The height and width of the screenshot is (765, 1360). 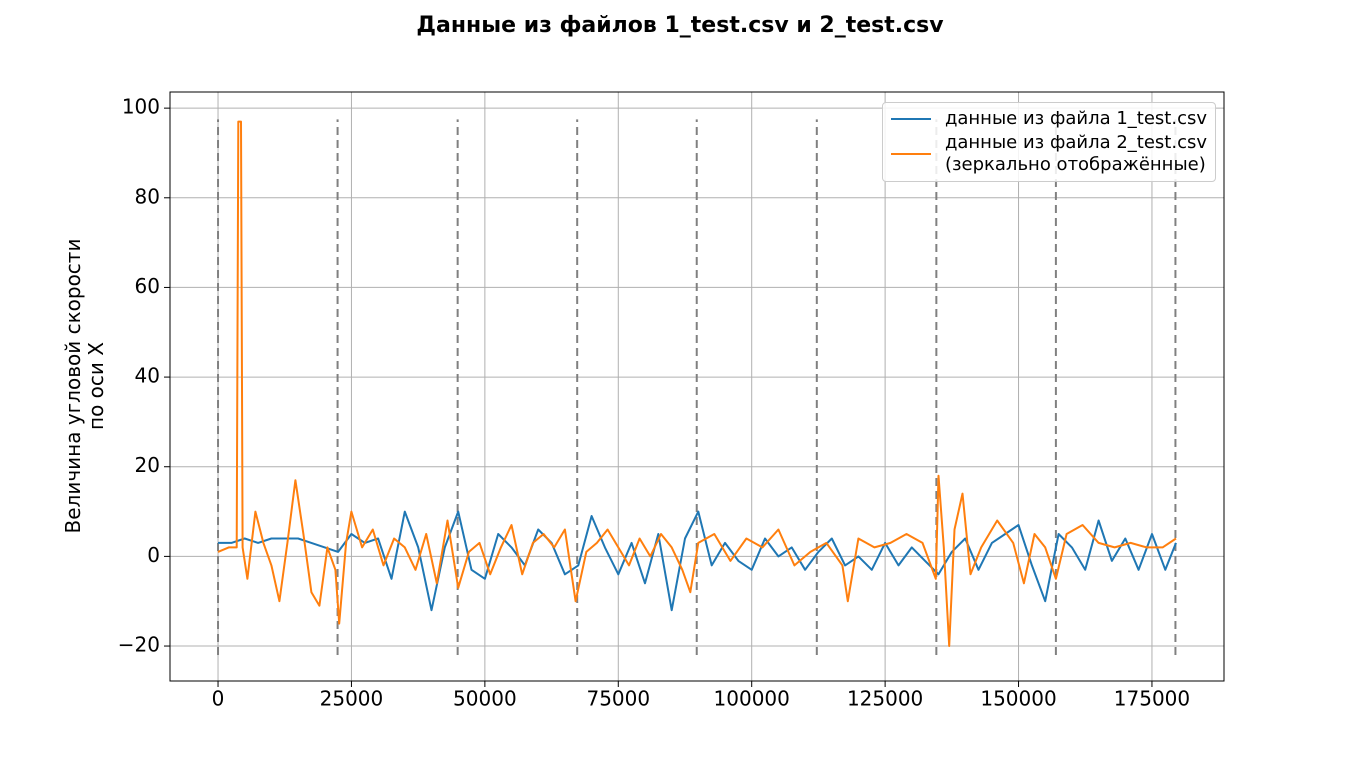 What do you see at coordinates (84, 386) in the screenshot?
I see `y-axis-label: Величина угловой скорости по оси X` at bounding box center [84, 386].